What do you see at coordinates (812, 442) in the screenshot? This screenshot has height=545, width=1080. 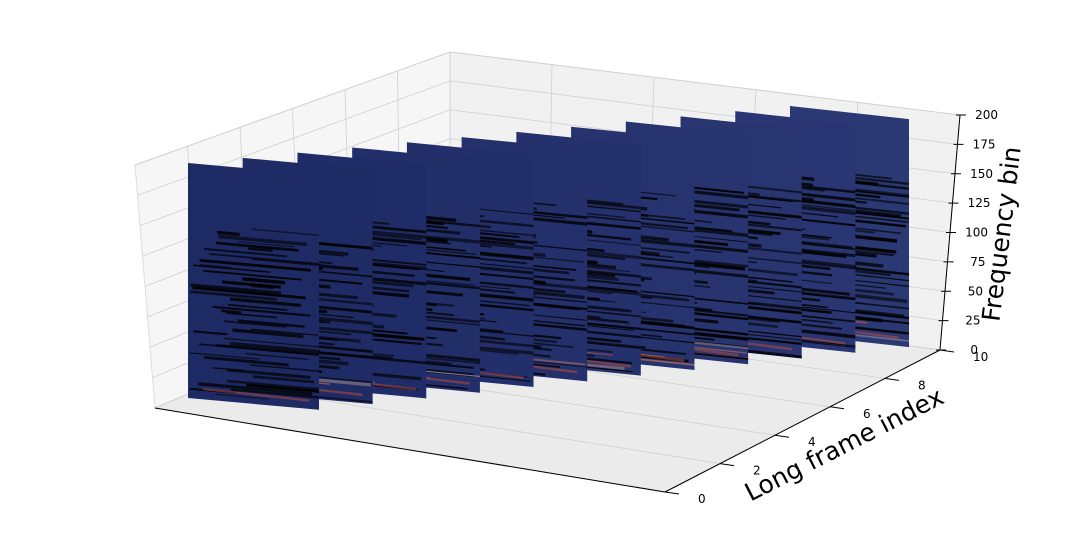 I see `y-tick-label: 4` at bounding box center [812, 442].